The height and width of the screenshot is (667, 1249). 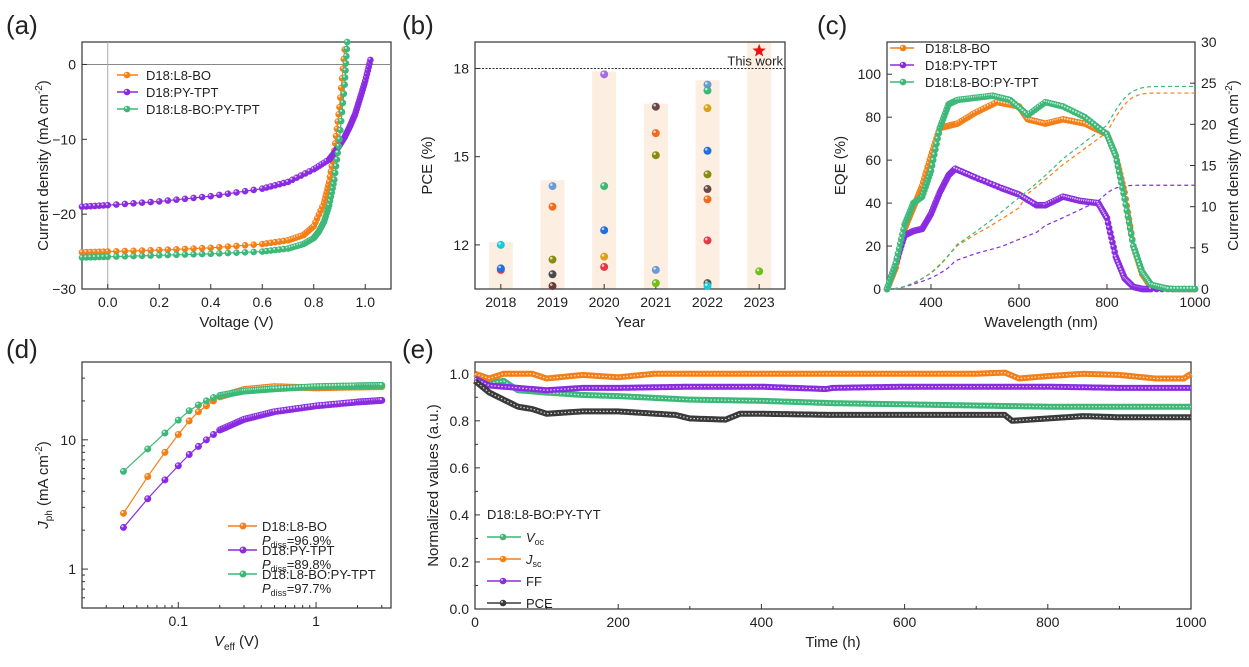 I want to click on series-PCE, so click(x=832, y=401).